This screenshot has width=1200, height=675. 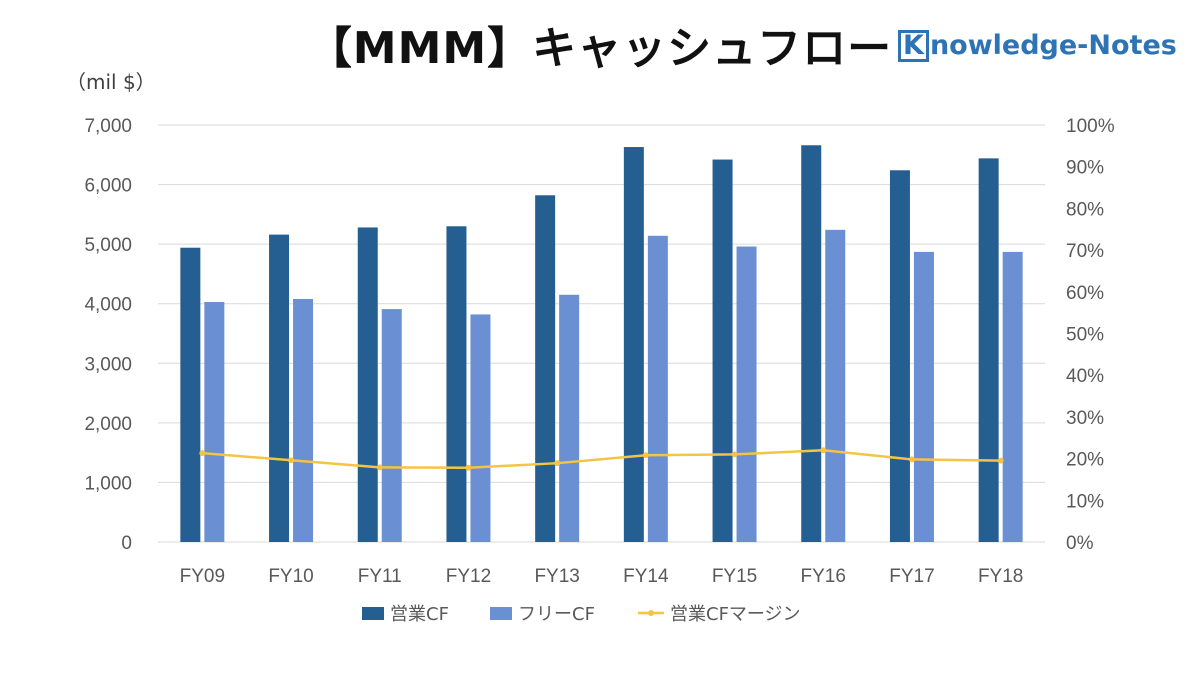 I want to click on x-tick-label: FY15, so click(x=734, y=576).